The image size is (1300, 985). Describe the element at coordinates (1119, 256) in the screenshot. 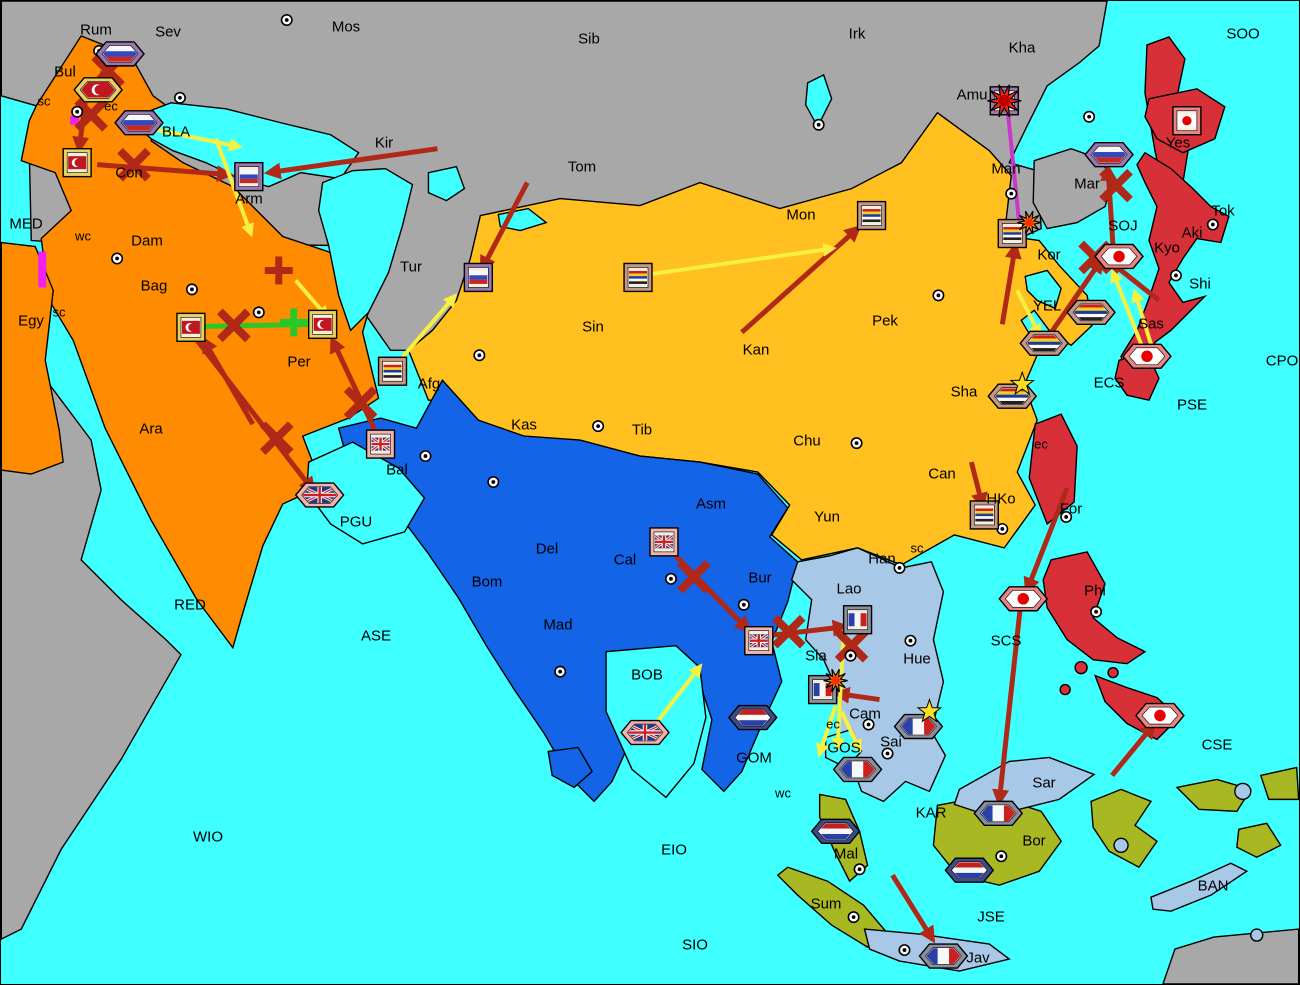

I see `unit-japan-fleet-soj` at that location.